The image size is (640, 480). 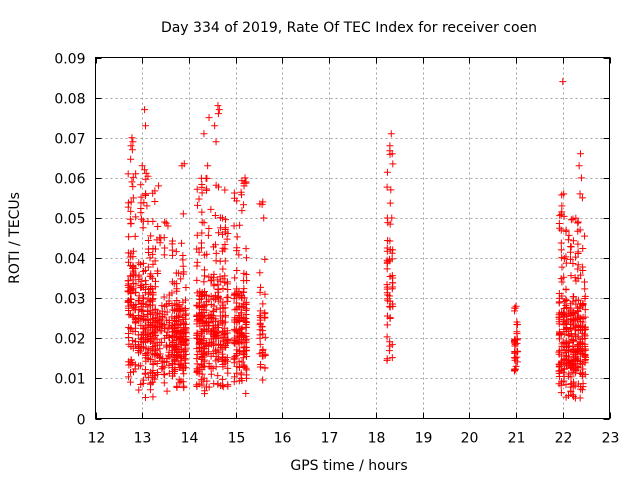 I want to click on x-tick-label: 19, so click(x=424, y=439).